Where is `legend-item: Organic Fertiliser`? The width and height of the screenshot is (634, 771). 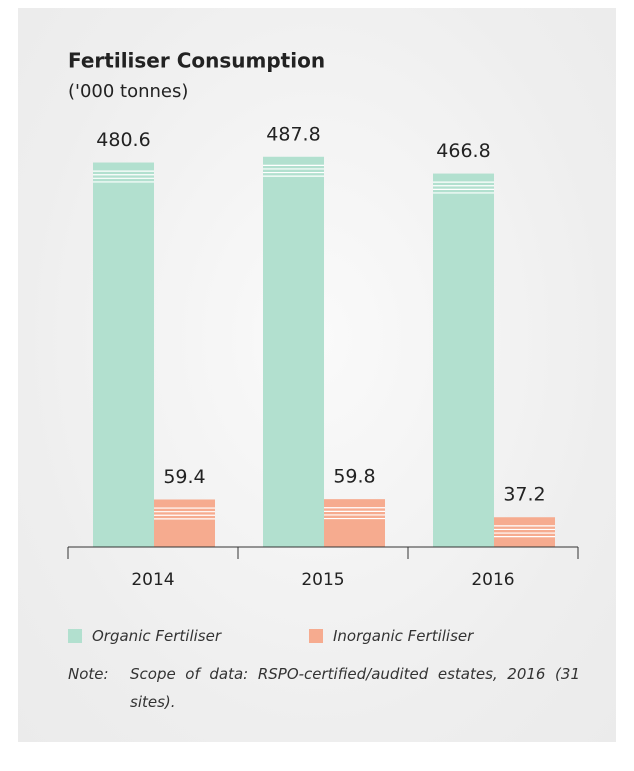 legend-item: Organic Fertiliser is located at coordinates (144, 636).